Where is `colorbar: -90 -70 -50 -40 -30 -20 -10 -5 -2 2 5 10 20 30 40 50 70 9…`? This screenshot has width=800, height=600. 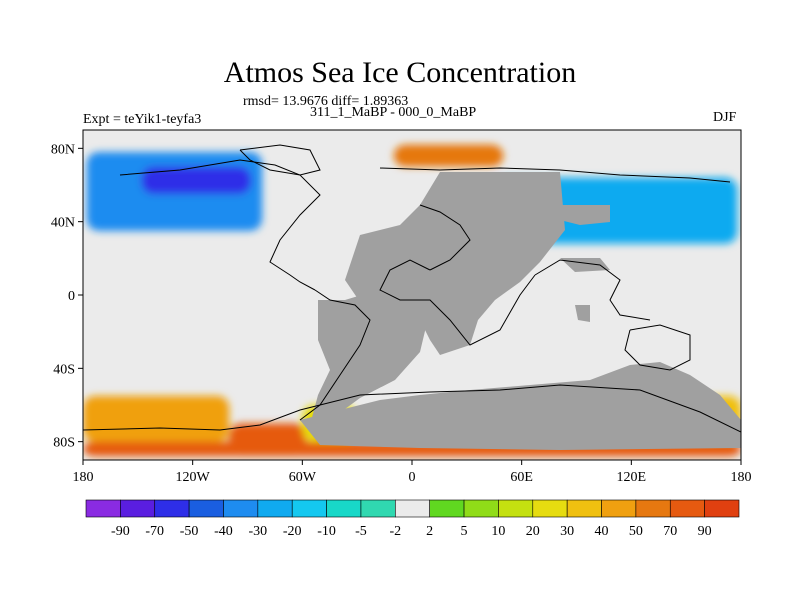 colorbar: -90 -70 -50 -40 -30 -20 -10 -5 -2 2 5 10 20 30 40 50 70 9… is located at coordinates (412, 519).